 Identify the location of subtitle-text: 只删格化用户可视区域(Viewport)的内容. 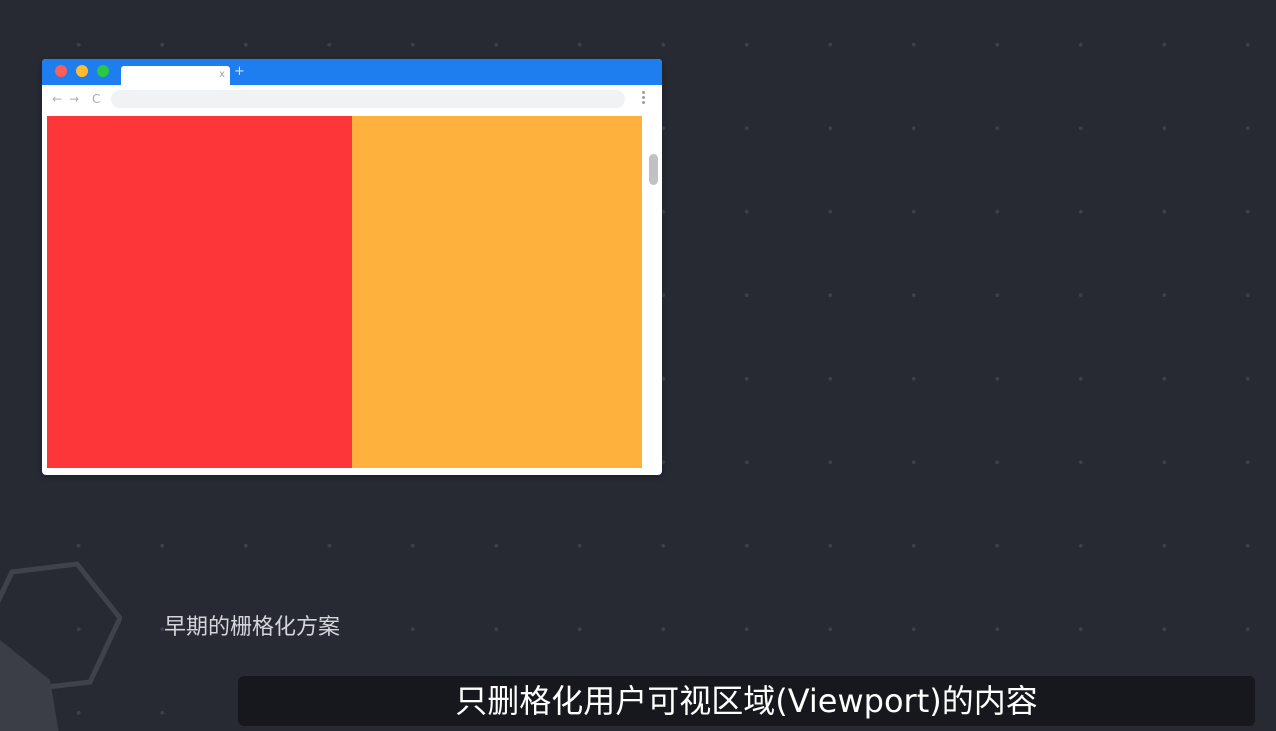
(746, 701).